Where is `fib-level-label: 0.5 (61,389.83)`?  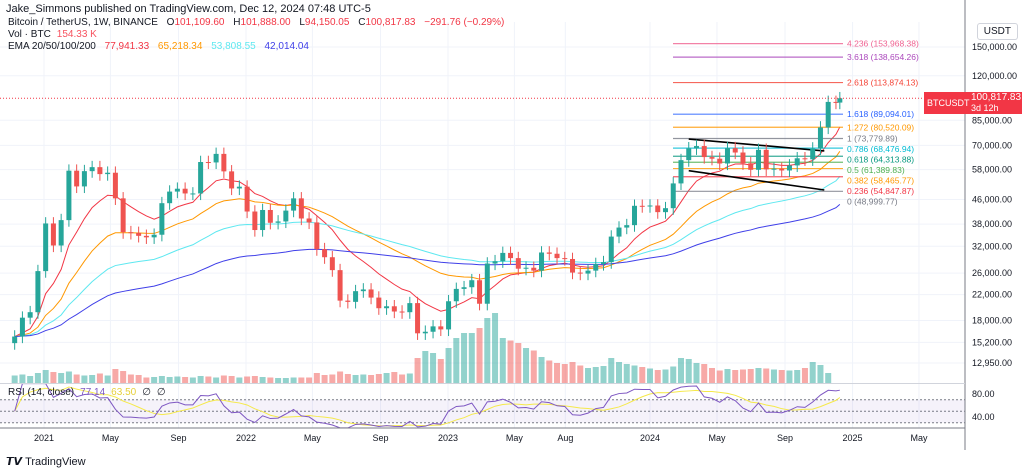 fib-level-label: 0.5 (61,389.83) is located at coordinates (876, 170).